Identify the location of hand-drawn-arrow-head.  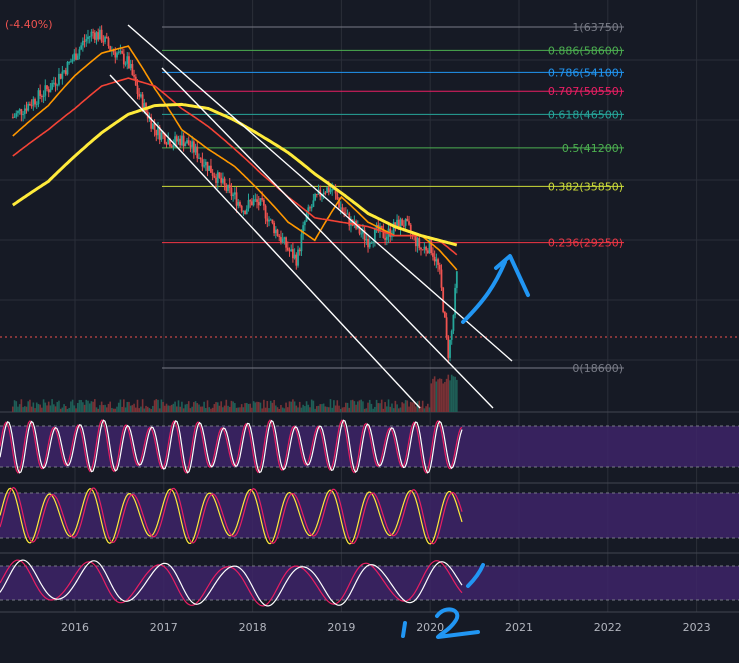
(512, 275).